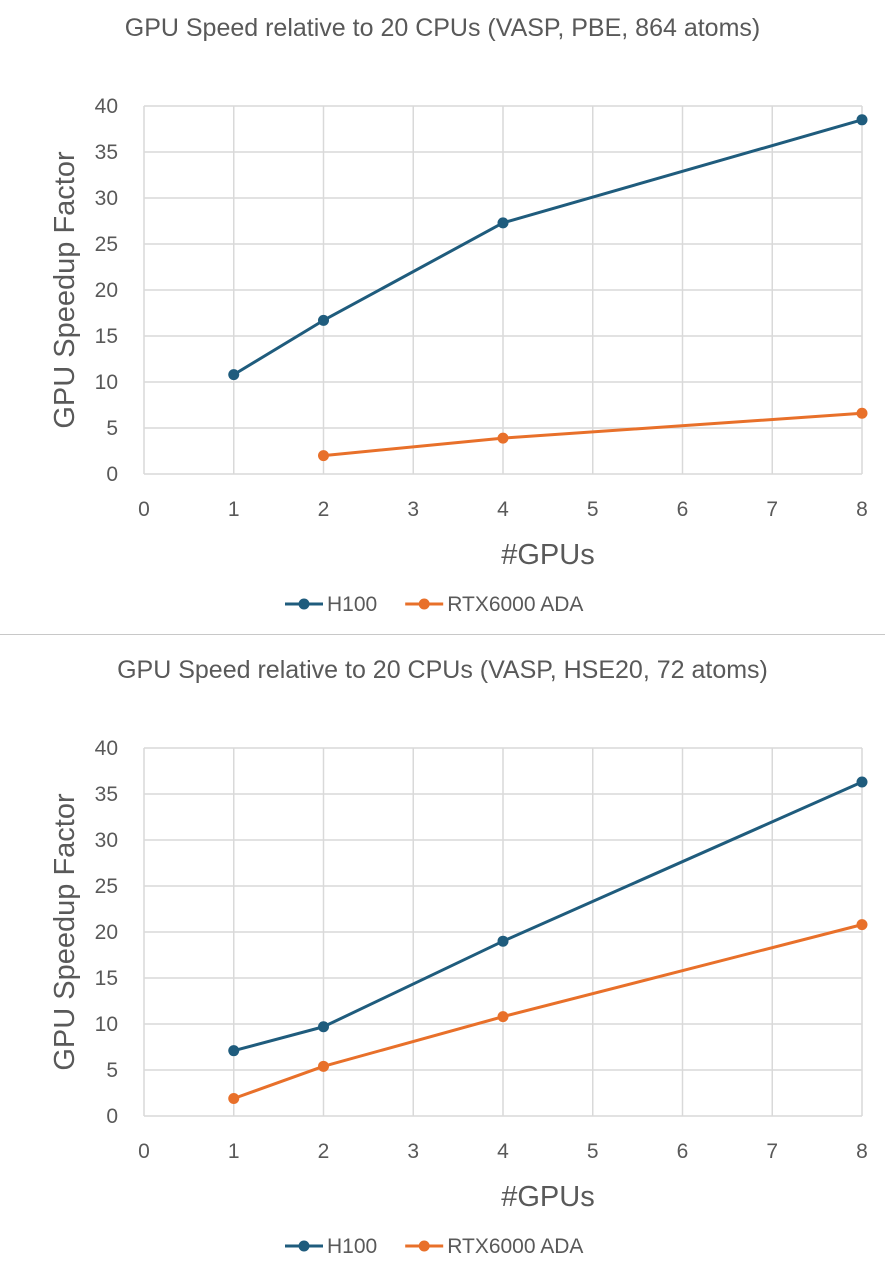 This screenshot has width=885, height=1267. What do you see at coordinates (442, 634) in the screenshot?
I see `chart-divider` at bounding box center [442, 634].